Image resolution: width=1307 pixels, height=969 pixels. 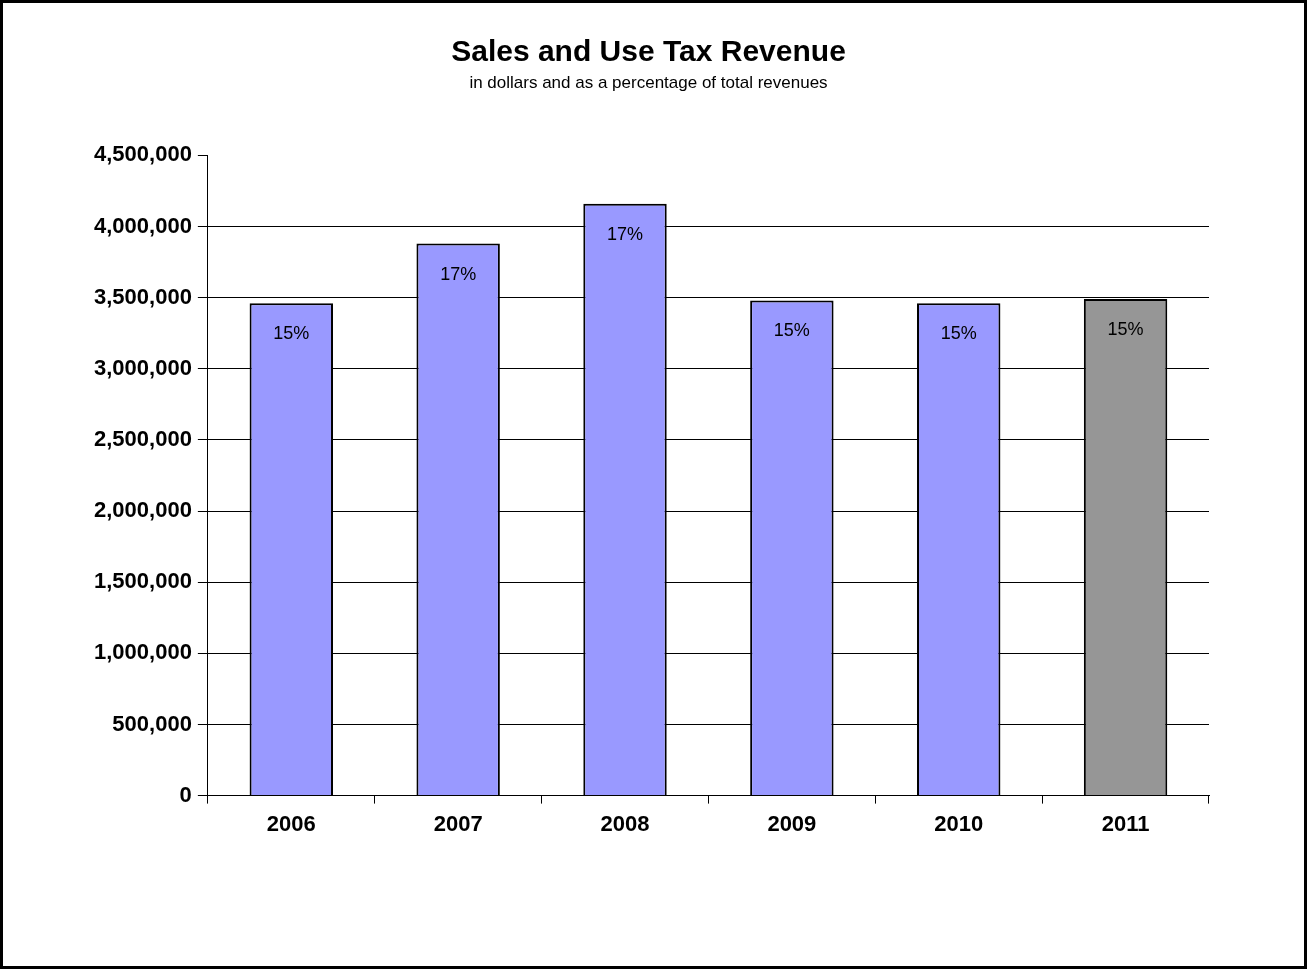 I want to click on x-tick-label: 2009, so click(x=792, y=823).